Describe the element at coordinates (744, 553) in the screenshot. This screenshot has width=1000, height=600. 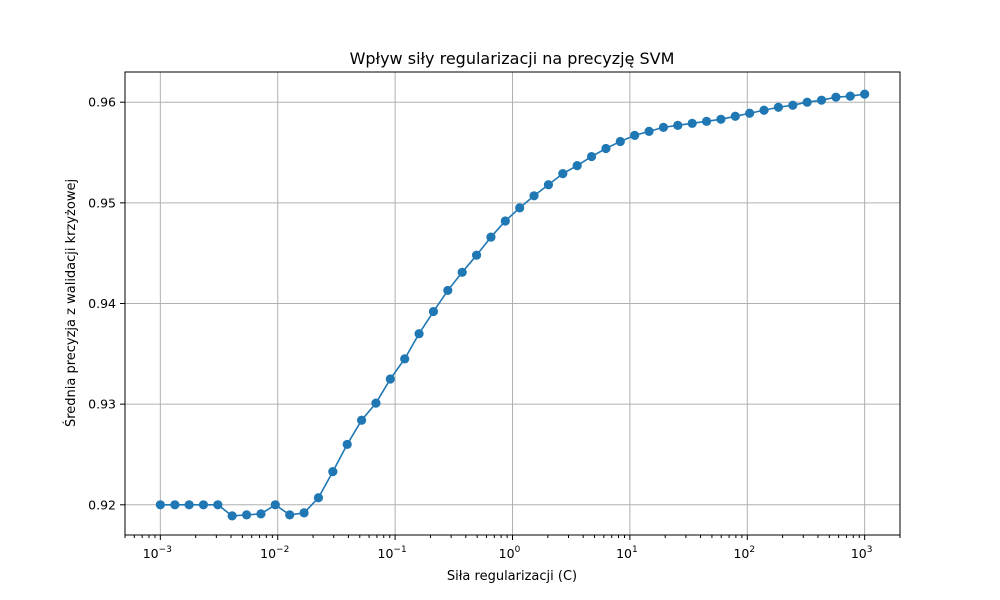
I see `x-tick-label: 10²` at that location.